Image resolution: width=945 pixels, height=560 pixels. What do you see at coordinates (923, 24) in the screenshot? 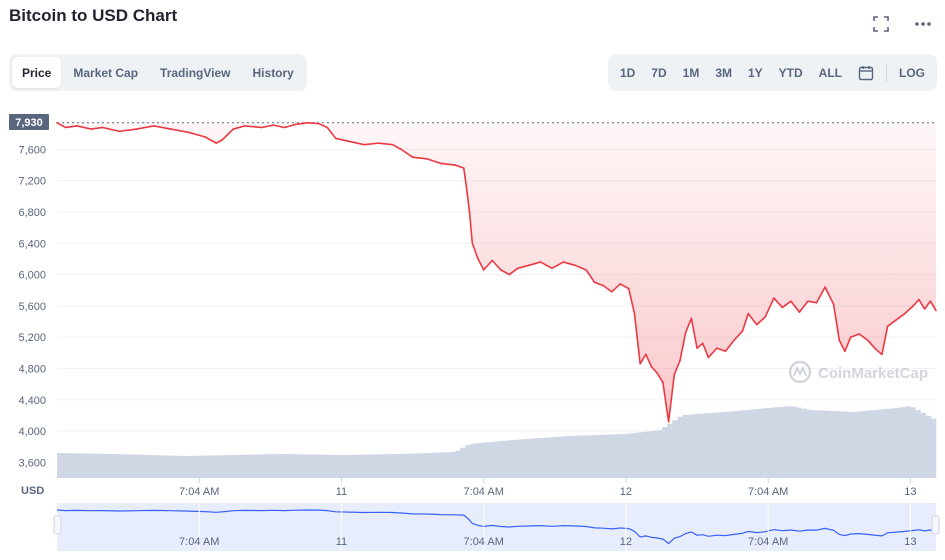
I see `more-icon` at bounding box center [923, 24].